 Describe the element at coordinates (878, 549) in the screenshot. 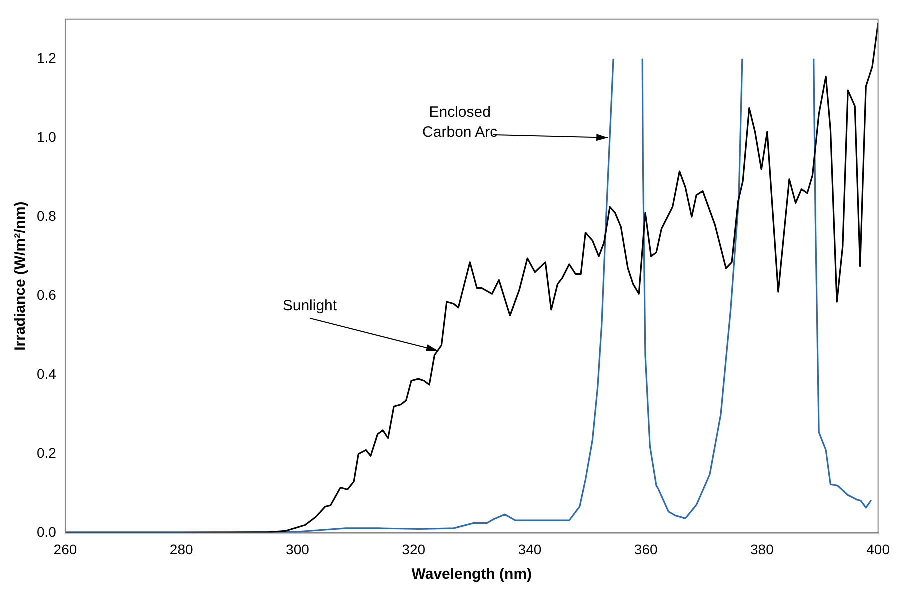

I see `x-tick-label: 400` at that location.